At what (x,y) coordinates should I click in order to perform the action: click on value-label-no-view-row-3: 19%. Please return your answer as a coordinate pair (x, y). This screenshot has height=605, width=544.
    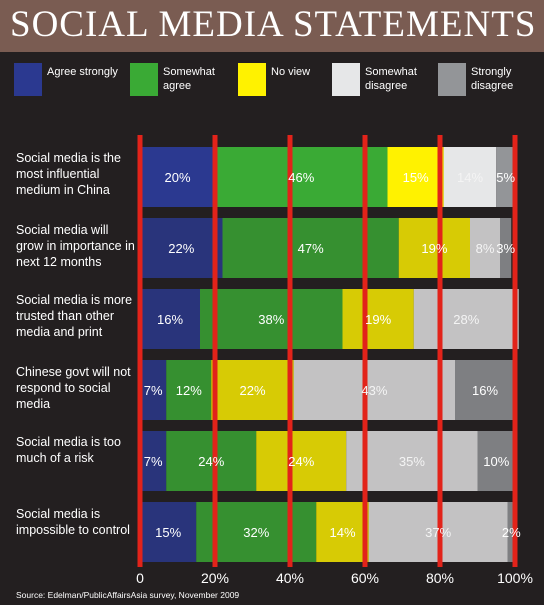
    Looking at the image, I should click on (378, 319).